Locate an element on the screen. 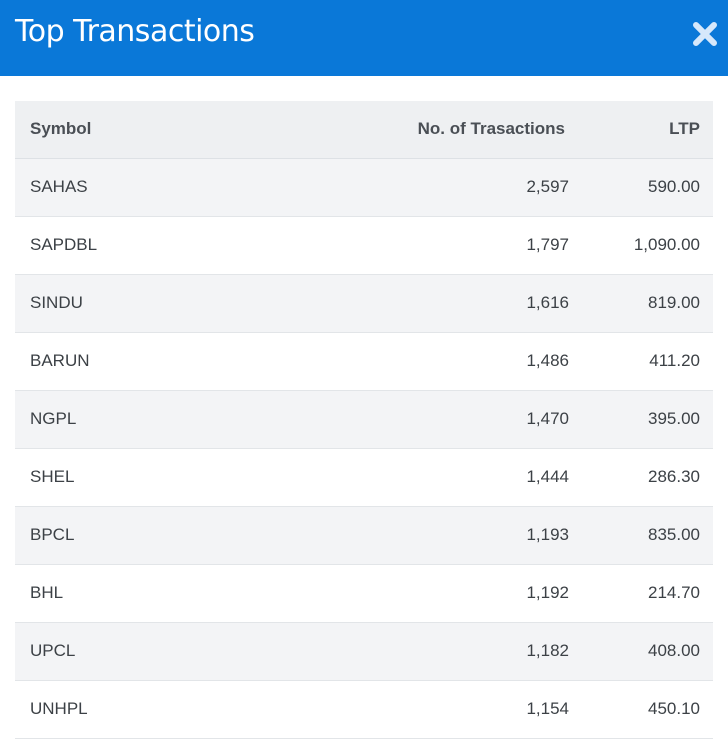 Image resolution: width=728 pixels, height=739 pixels. column-header-symbol: Symbol is located at coordinates (130, 130).